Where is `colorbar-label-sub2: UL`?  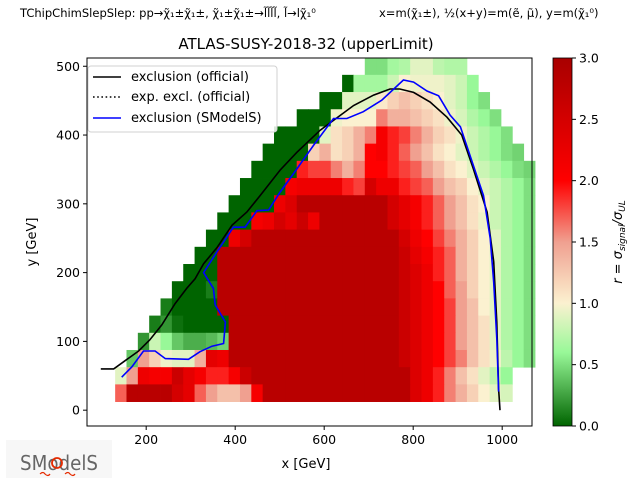
colorbar-label-sub2: UL is located at coordinates (623, 206).